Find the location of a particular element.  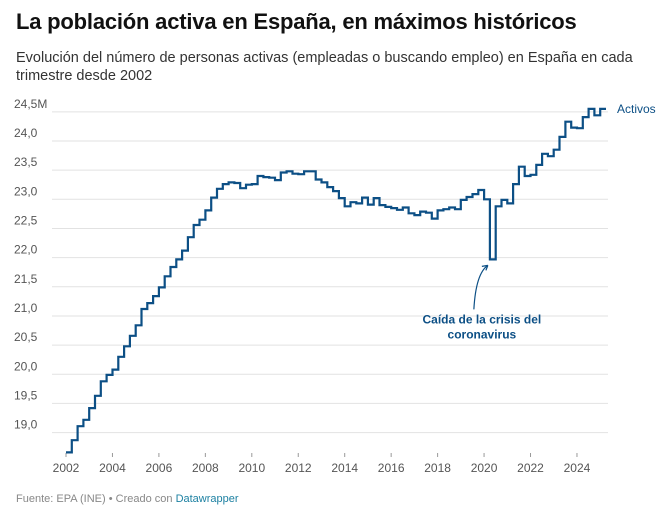

y-tick-label: 23,0 is located at coordinates (26, 191).